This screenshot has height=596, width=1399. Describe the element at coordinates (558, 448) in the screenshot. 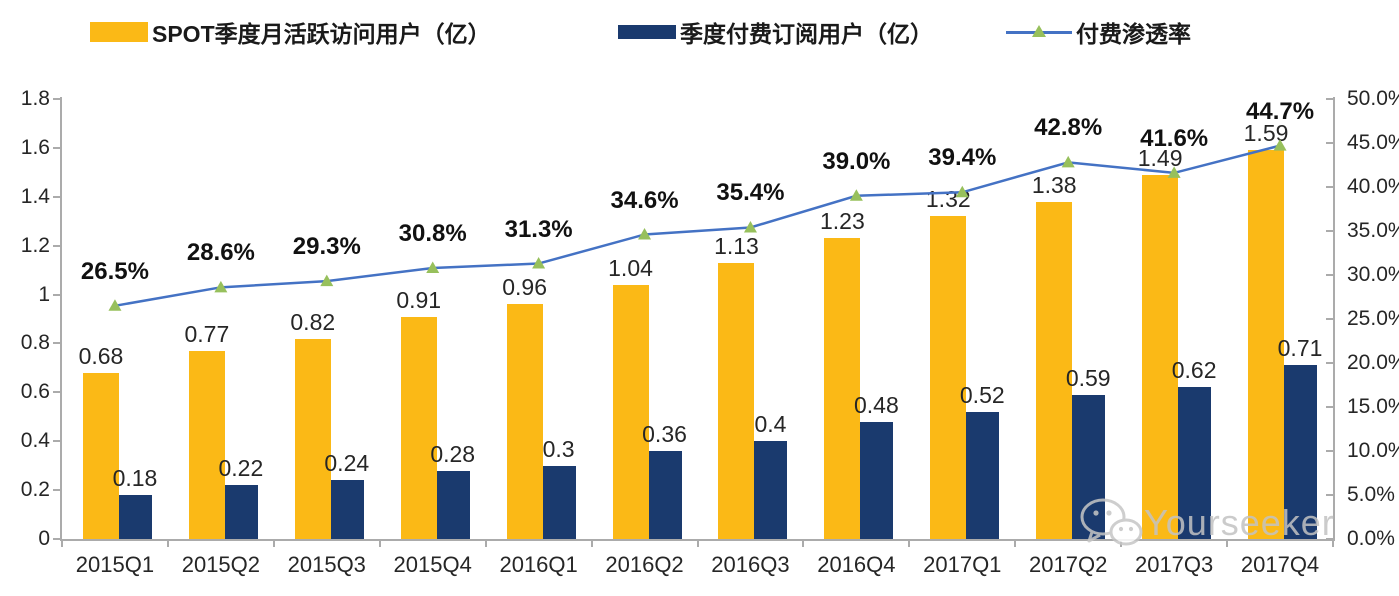

I see `bar-label-subscribers: 0.3` at that location.